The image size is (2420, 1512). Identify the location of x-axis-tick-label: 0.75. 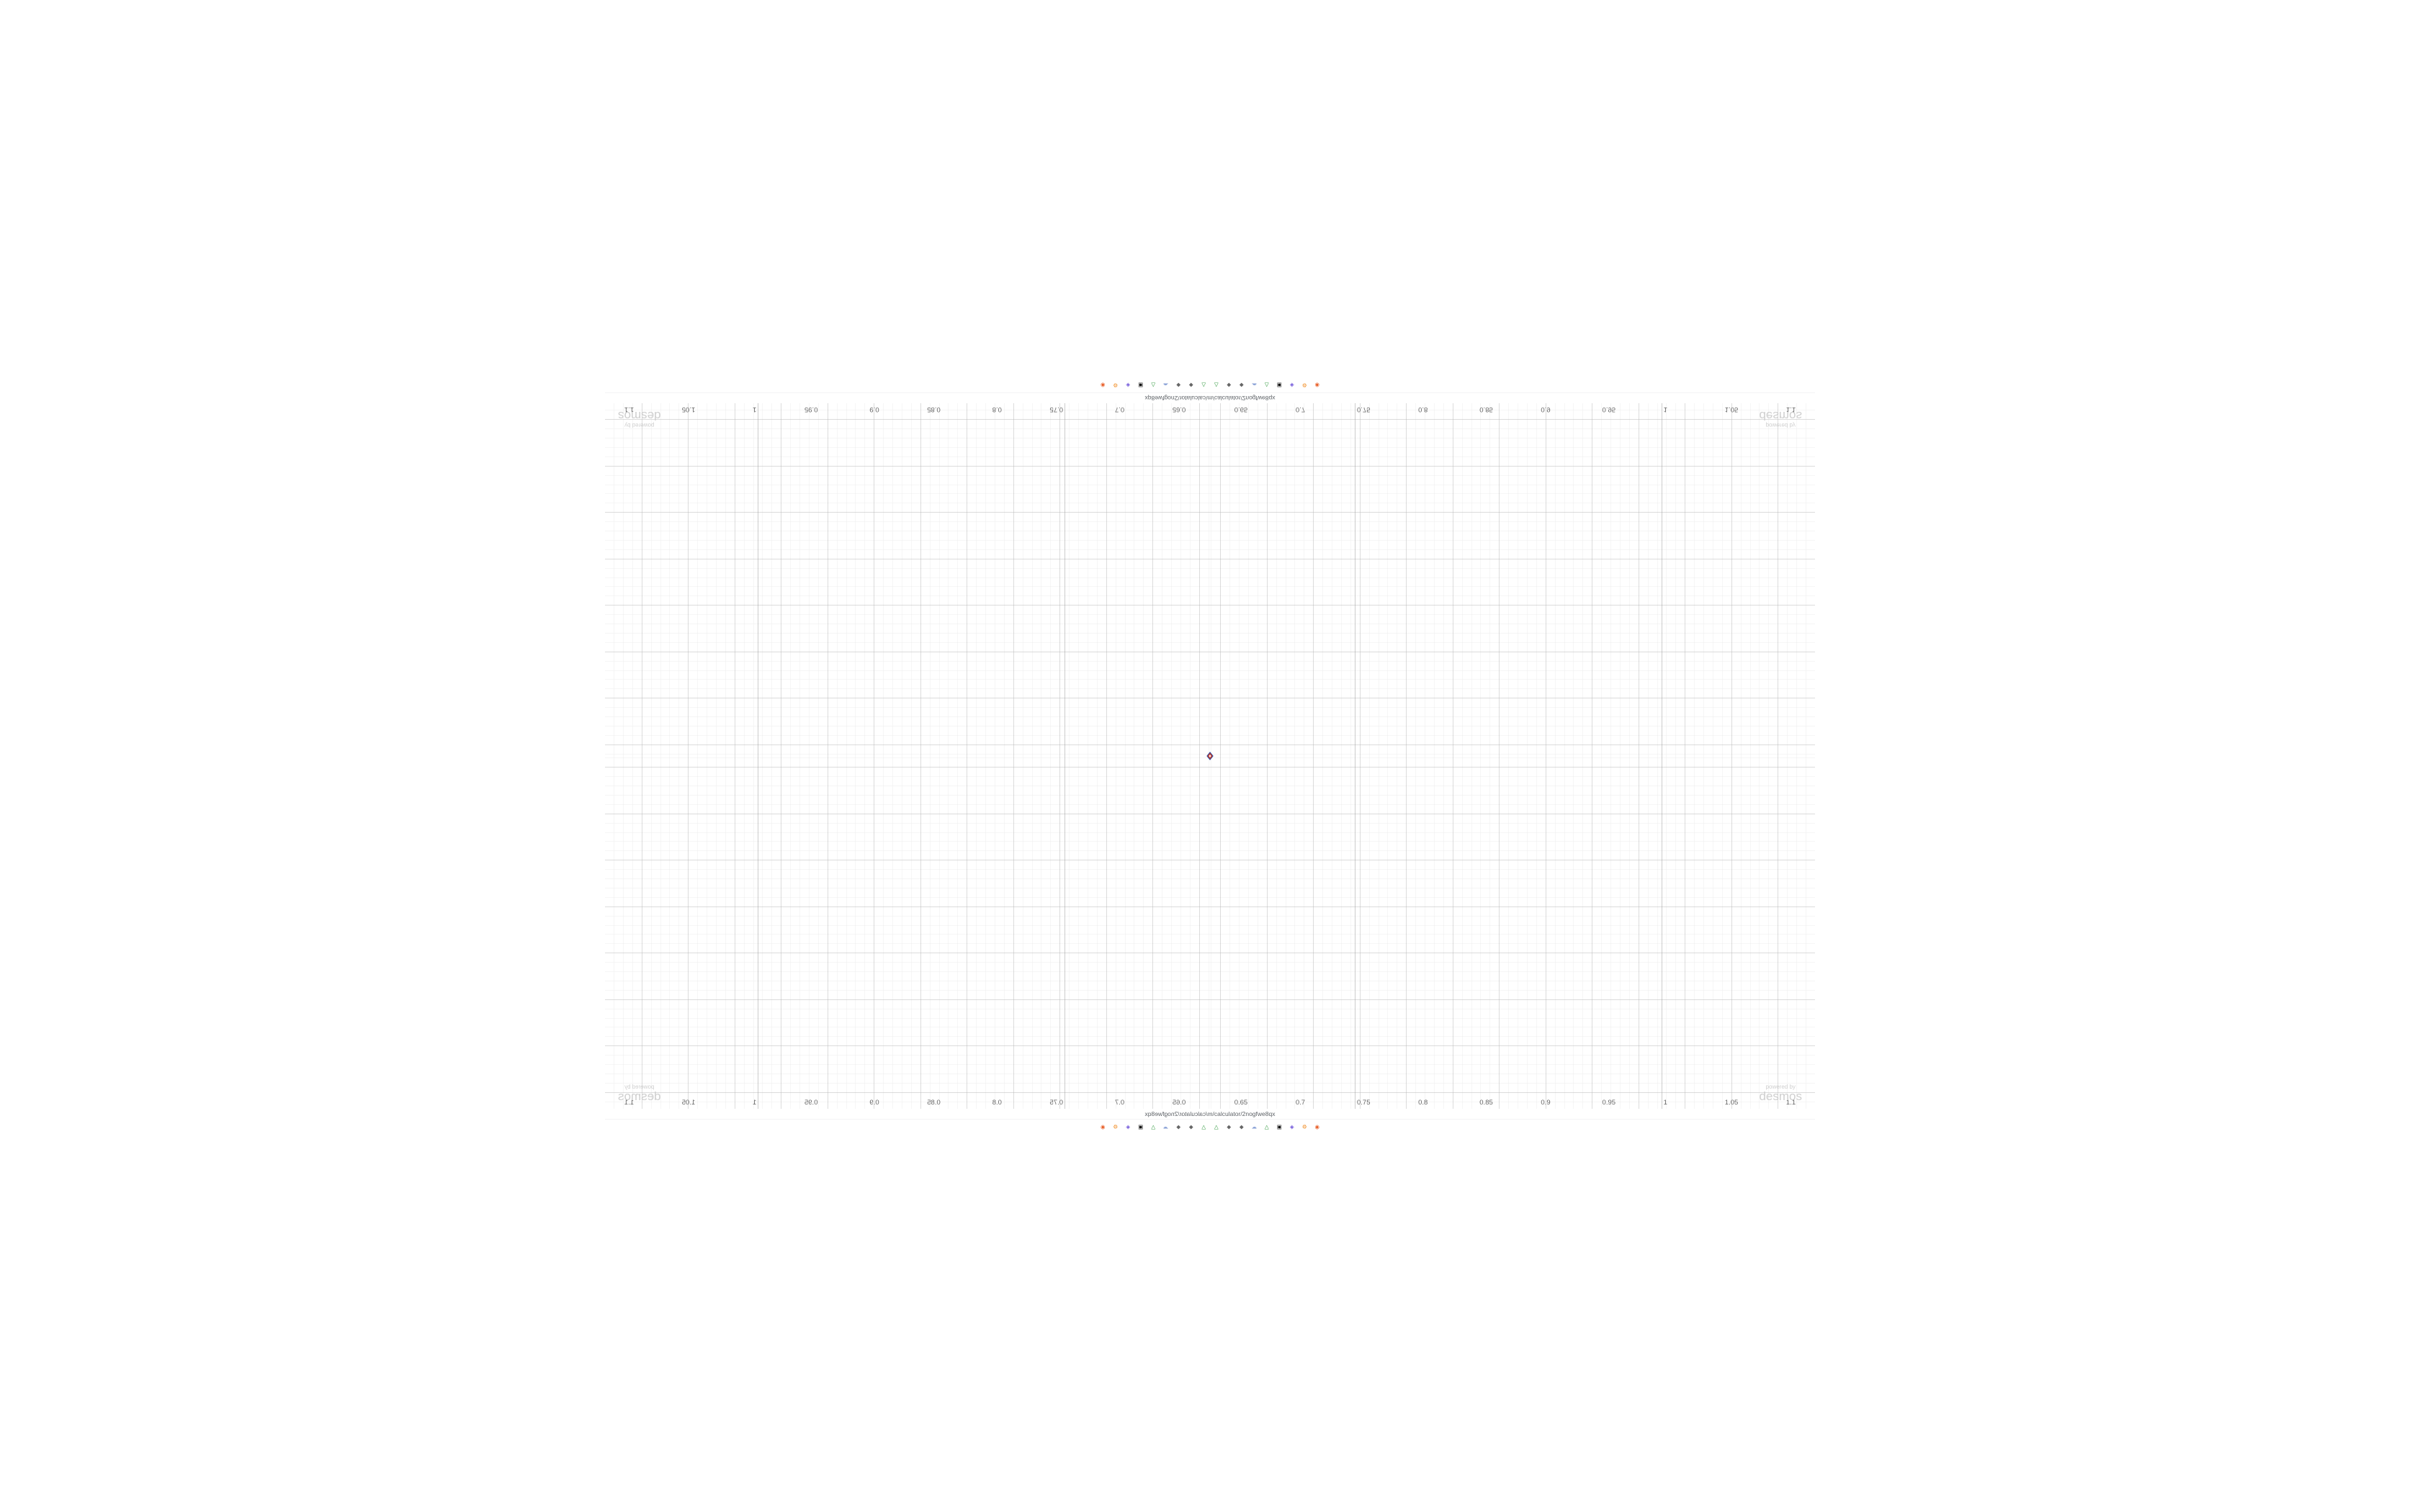
(1364, 1103).